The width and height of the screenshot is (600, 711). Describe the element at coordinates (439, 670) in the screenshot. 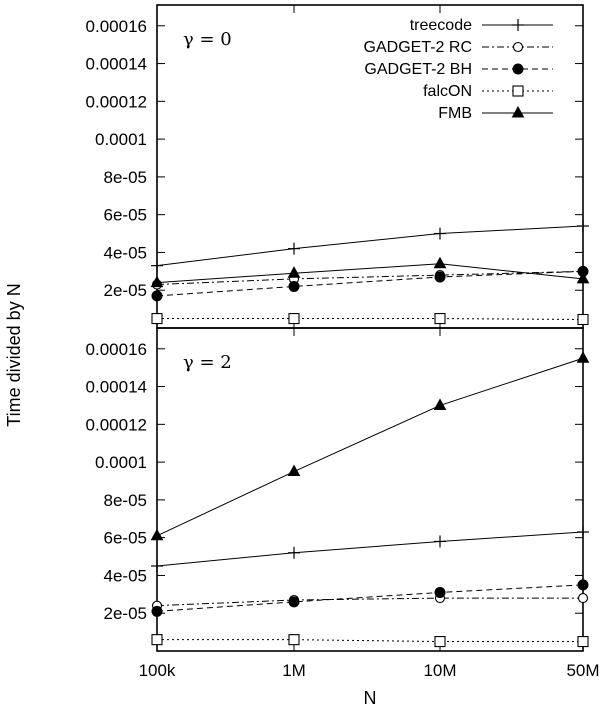

I see `x-tick-label: 10M` at that location.